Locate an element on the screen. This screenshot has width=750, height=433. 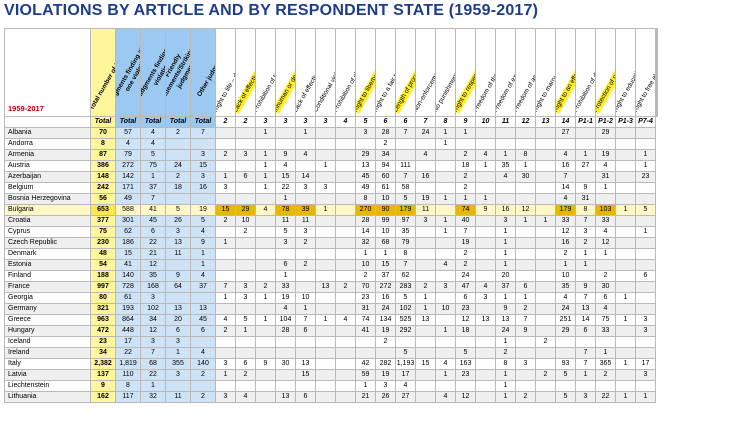
state-name: Bulgaria is located at coordinates (47, 210).